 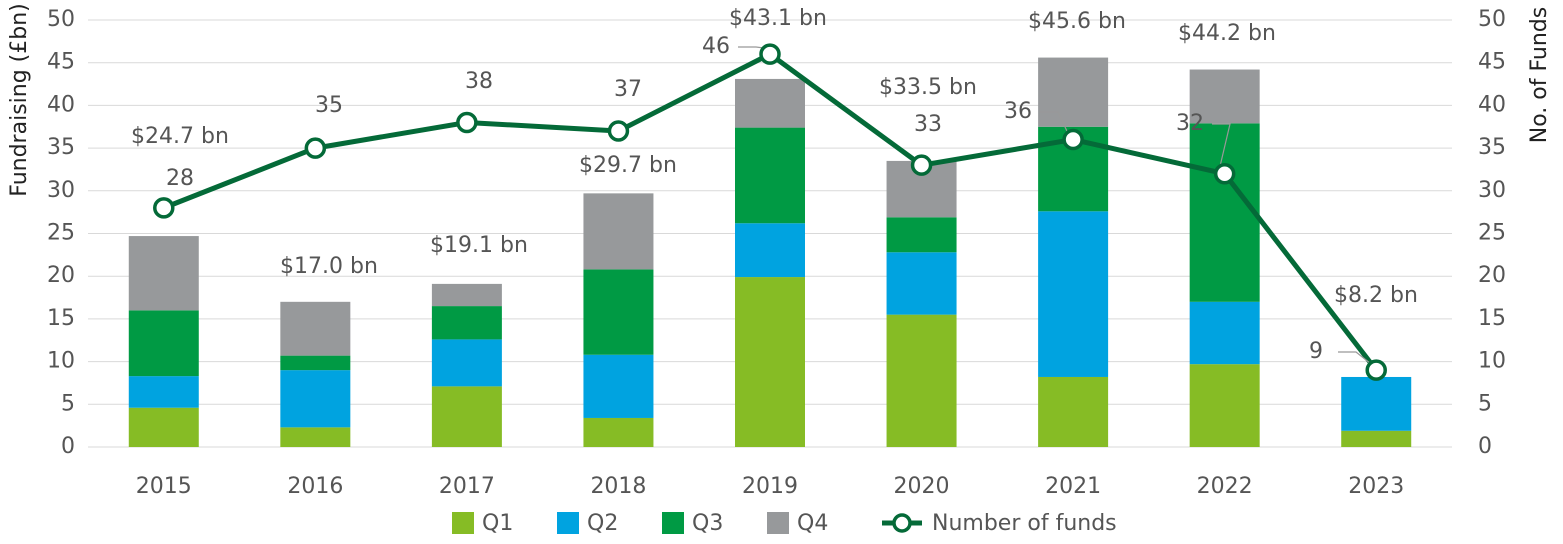 What do you see at coordinates (628, 89) in the screenshot?
I see `data-label: 37` at bounding box center [628, 89].